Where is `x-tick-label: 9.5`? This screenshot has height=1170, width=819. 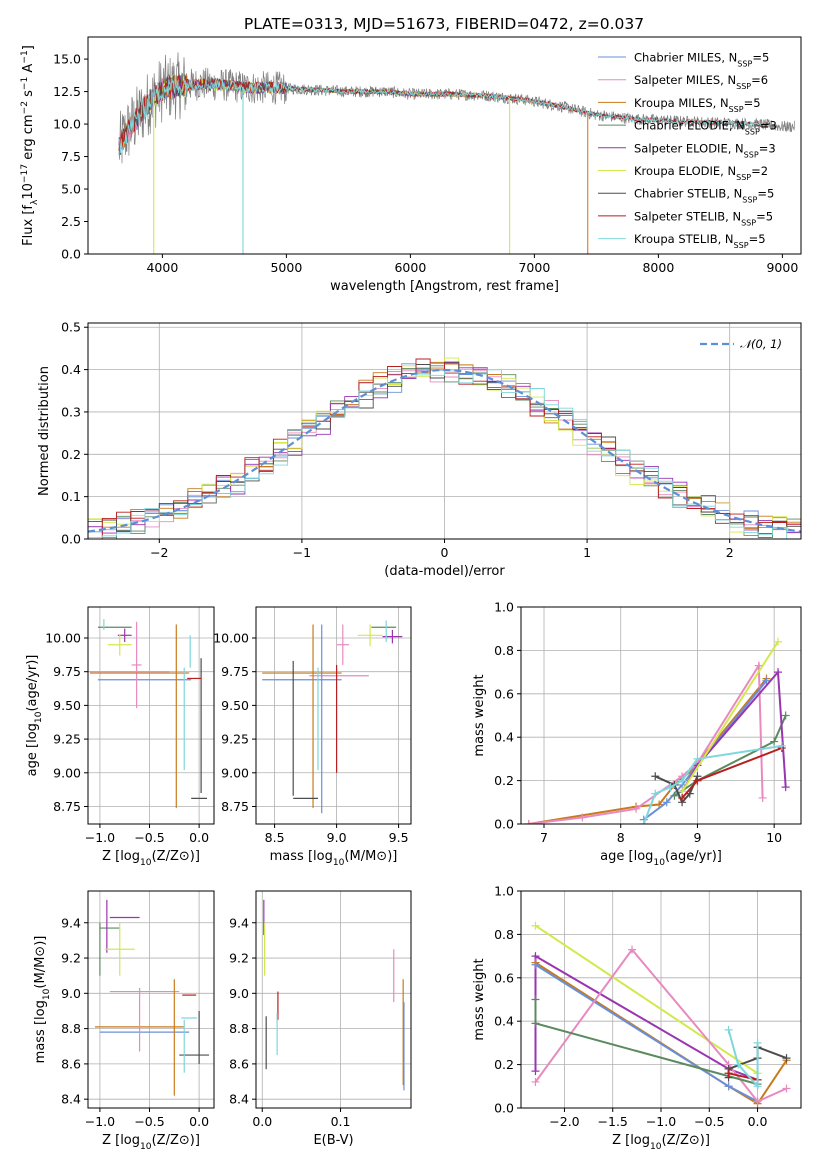 x-tick-label: 9.5 is located at coordinates (399, 837).